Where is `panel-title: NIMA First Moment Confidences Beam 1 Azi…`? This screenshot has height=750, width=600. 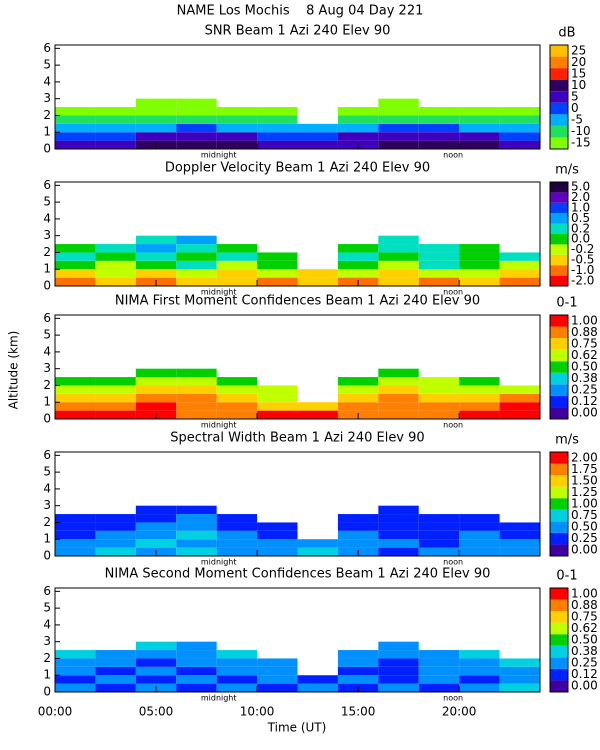
panel-title: NIMA First Moment Confidences Beam 1 Azi… is located at coordinates (297, 301).